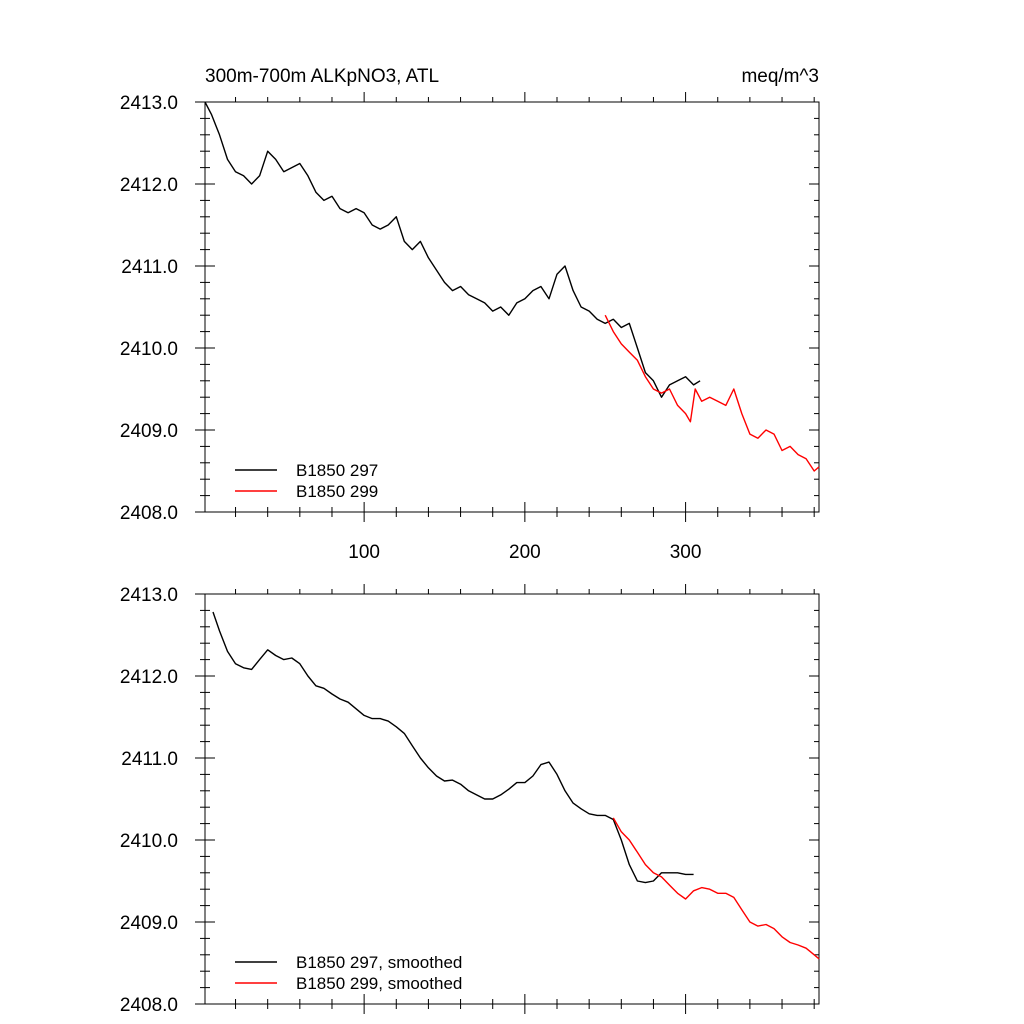  Describe the element at coordinates (525, 552) in the screenshot. I see `top-x-tick-label: 200` at that location.